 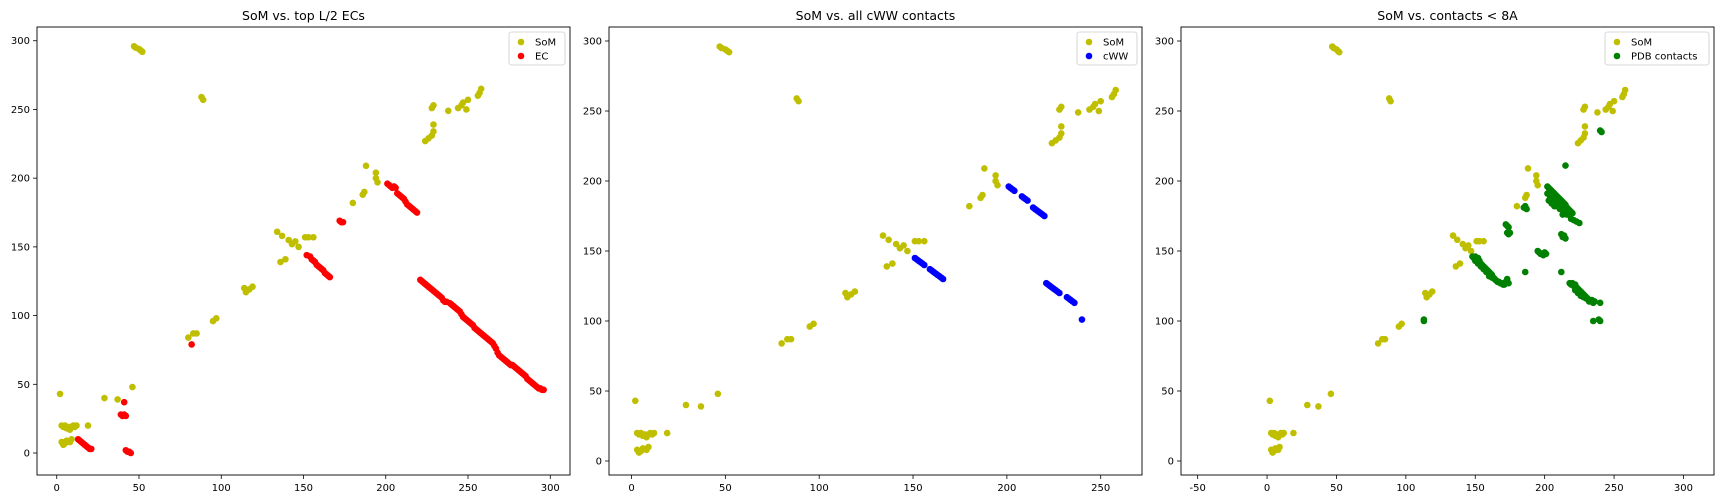 What do you see at coordinates (1664, 57) in the screenshot?
I see `legend-label: PDB contacts` at bounding box center [1664, 57].